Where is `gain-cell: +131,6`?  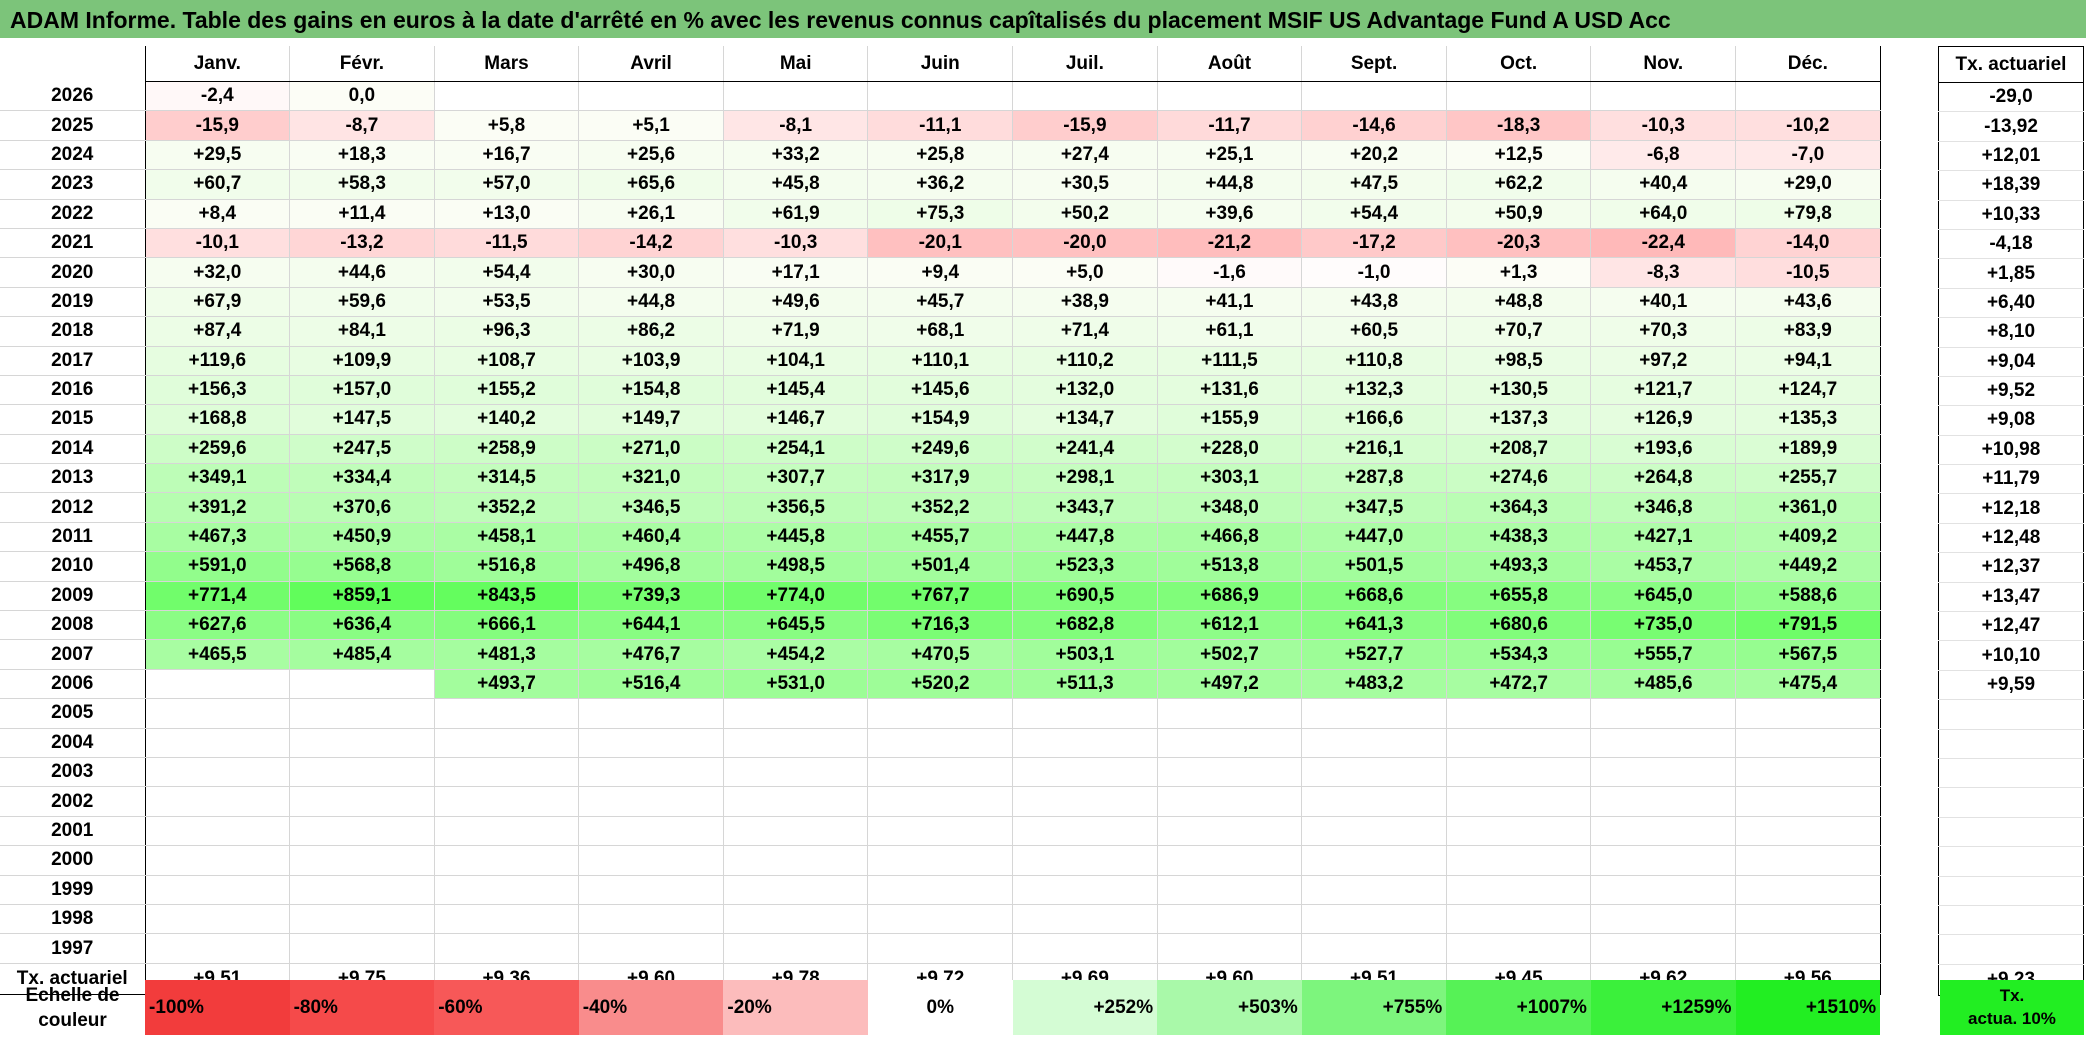
gain-cell: +131,6 is located at coordinates (1230, 390).